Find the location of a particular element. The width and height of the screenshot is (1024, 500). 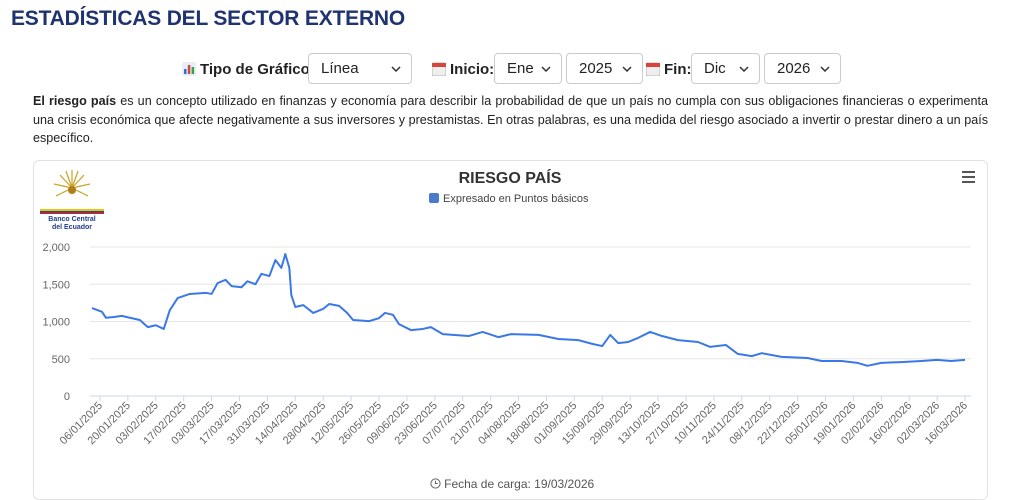

chart-icon is located at coordinates (189, 69).